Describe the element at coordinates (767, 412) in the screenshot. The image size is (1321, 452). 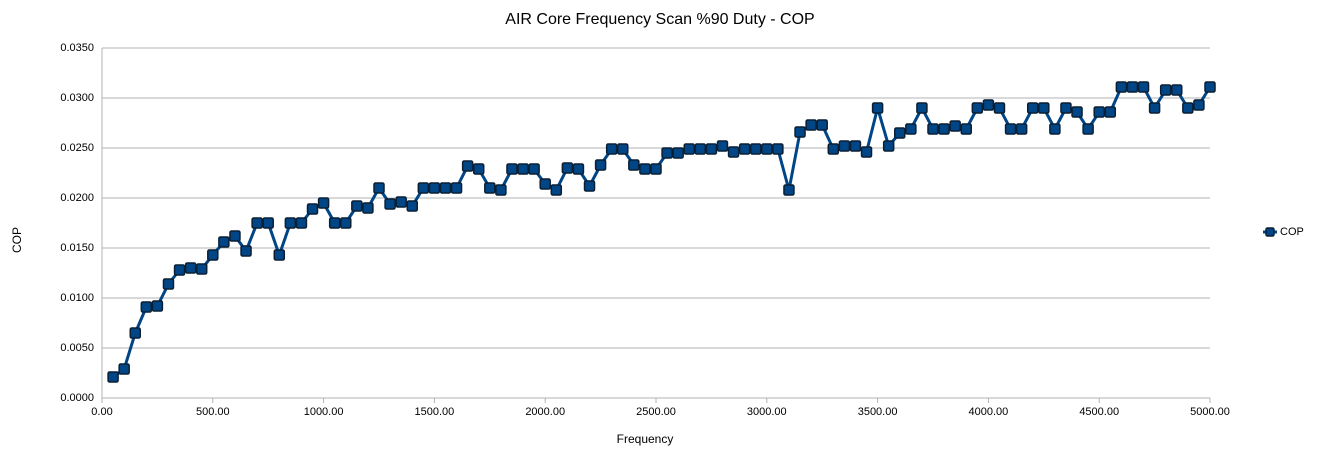
I see `x-tick-label: 3000.00` at that location.